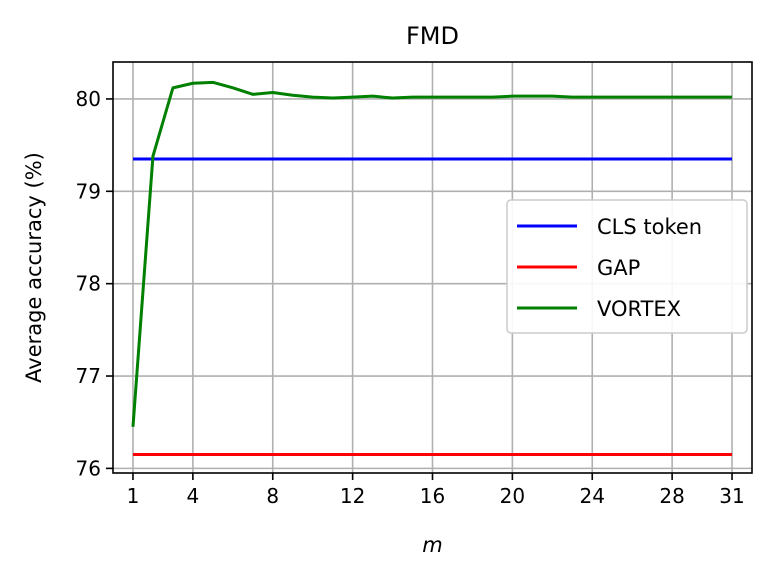  Describe the element at coordinates (133, 496) in the screenshot. I see `x-tick-label: 1` at that location.